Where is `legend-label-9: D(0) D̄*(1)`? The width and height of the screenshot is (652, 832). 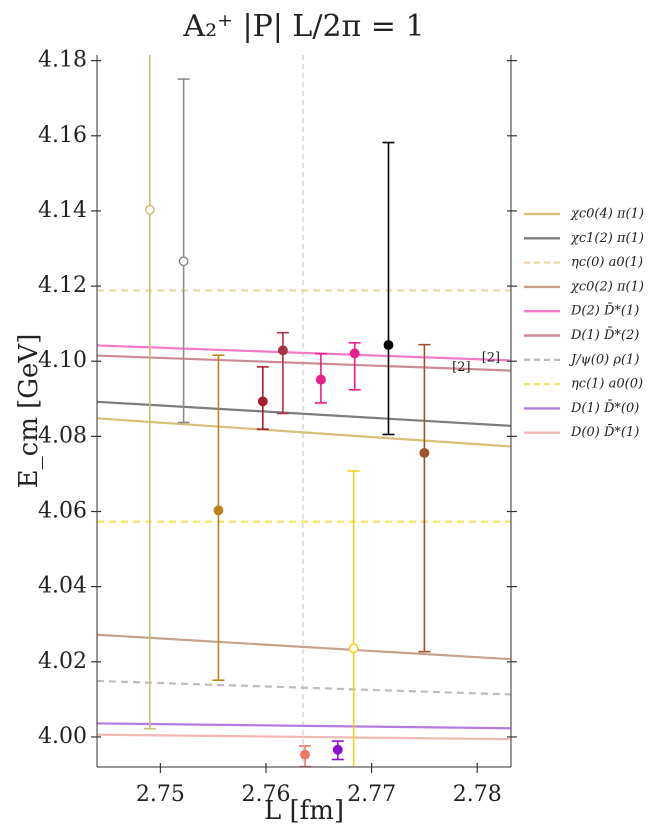 legend-label-9: D(0) D̄*(1) is located at coordinates (604, 432).